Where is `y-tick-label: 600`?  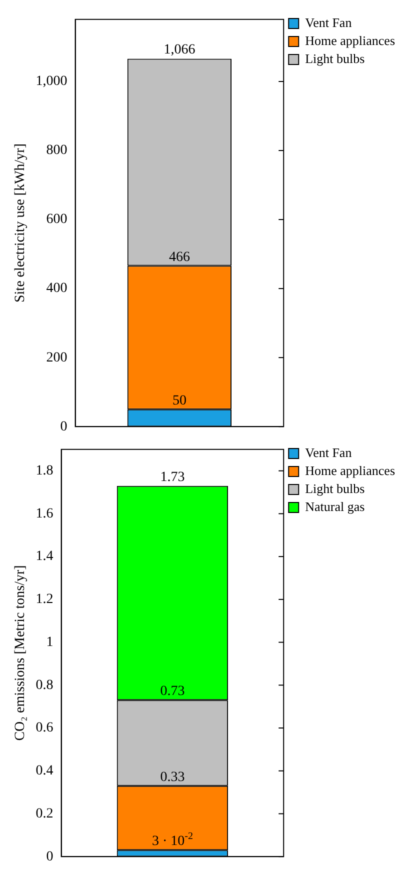
y-tick-label: 600 is located at coordinates (57, 220).